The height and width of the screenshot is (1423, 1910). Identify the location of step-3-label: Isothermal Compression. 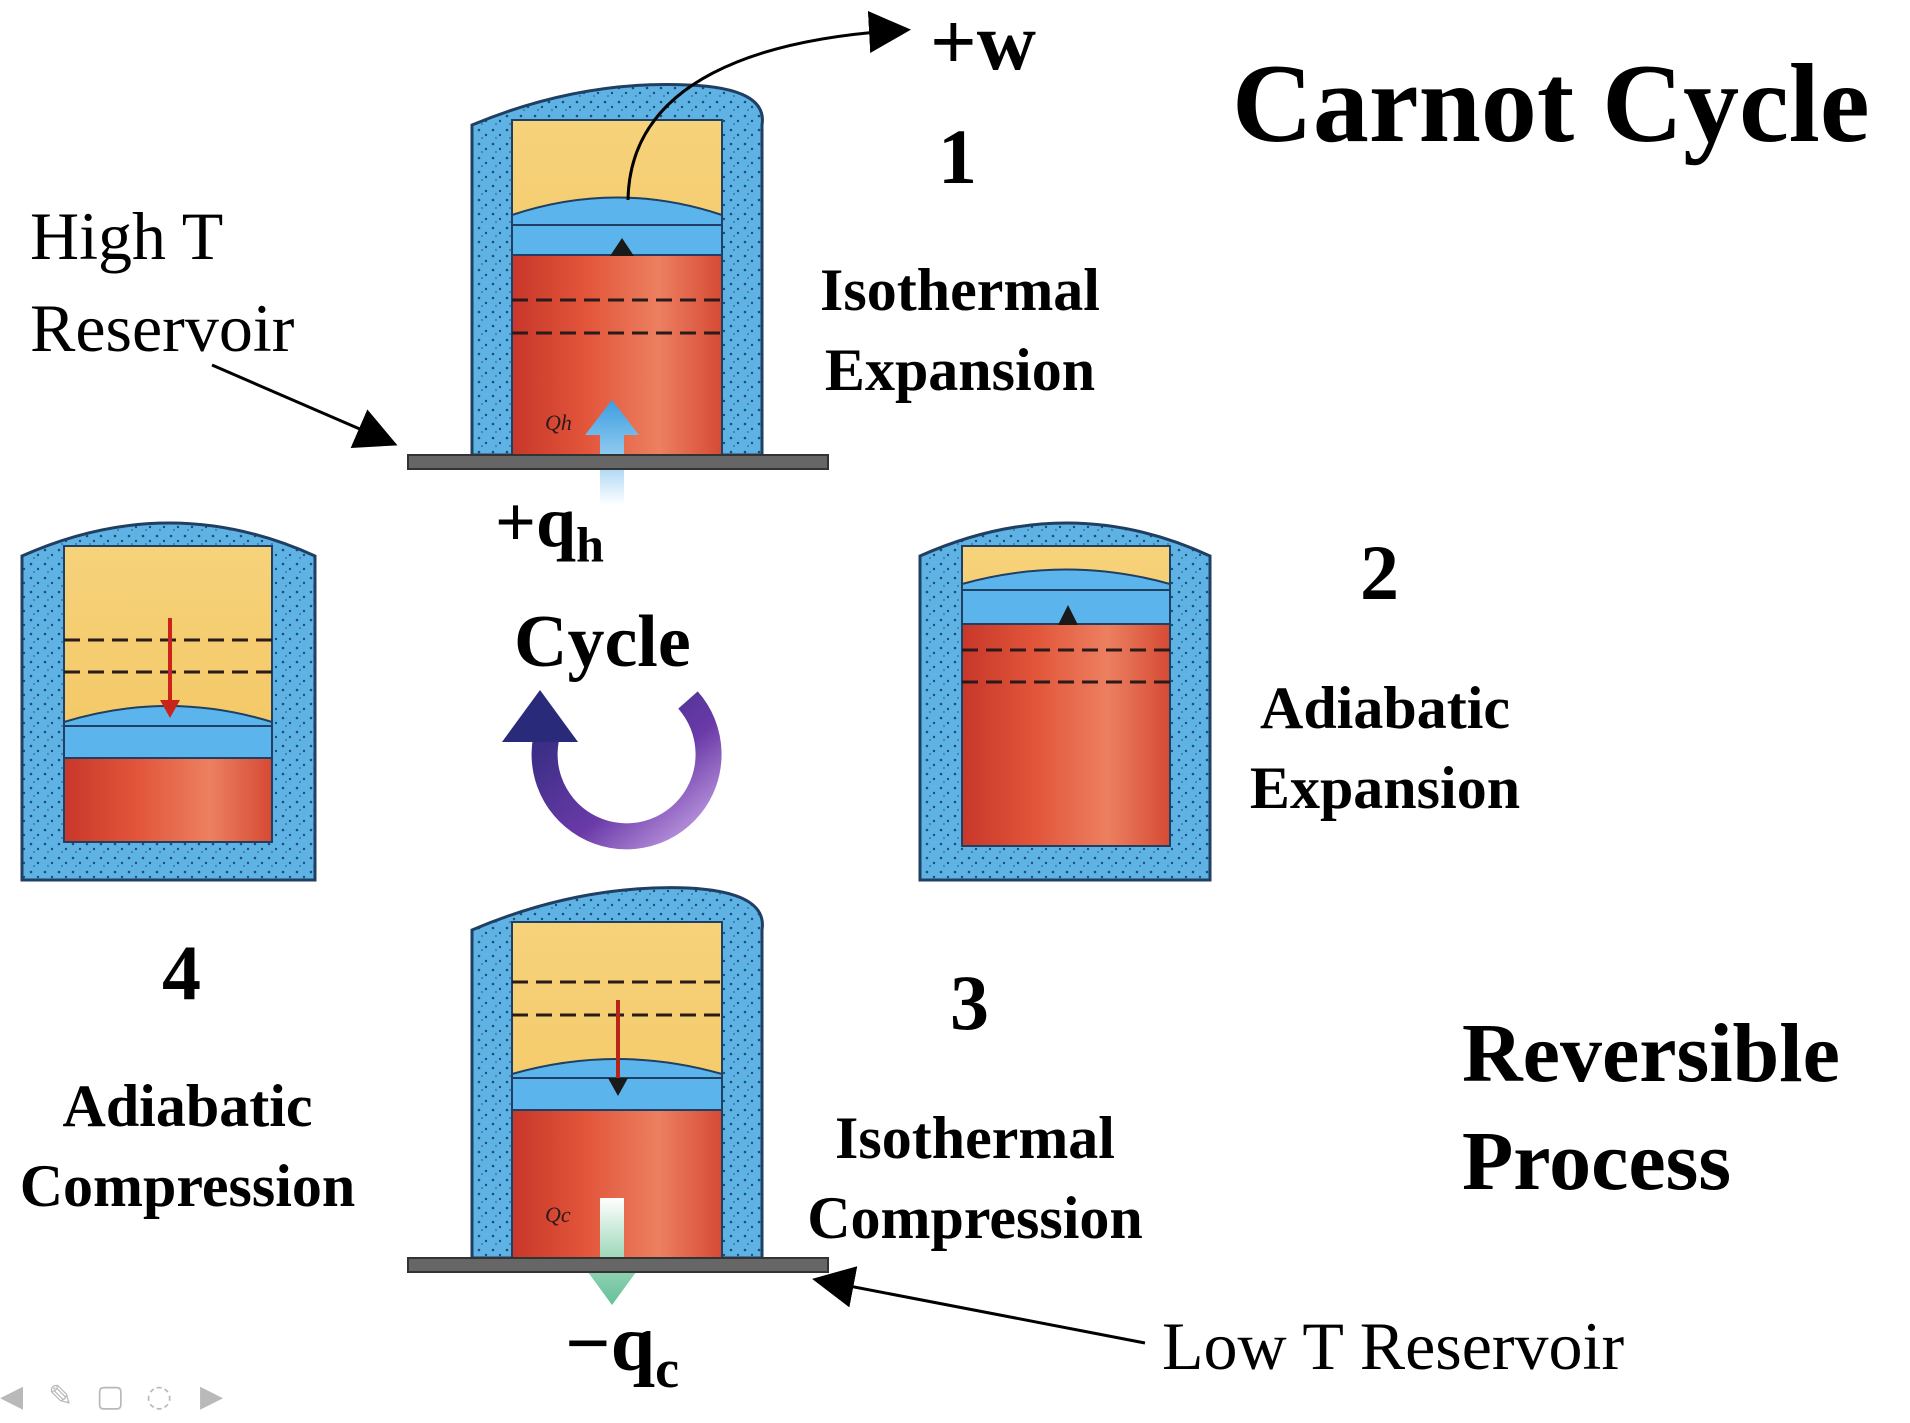
(975, 1178).